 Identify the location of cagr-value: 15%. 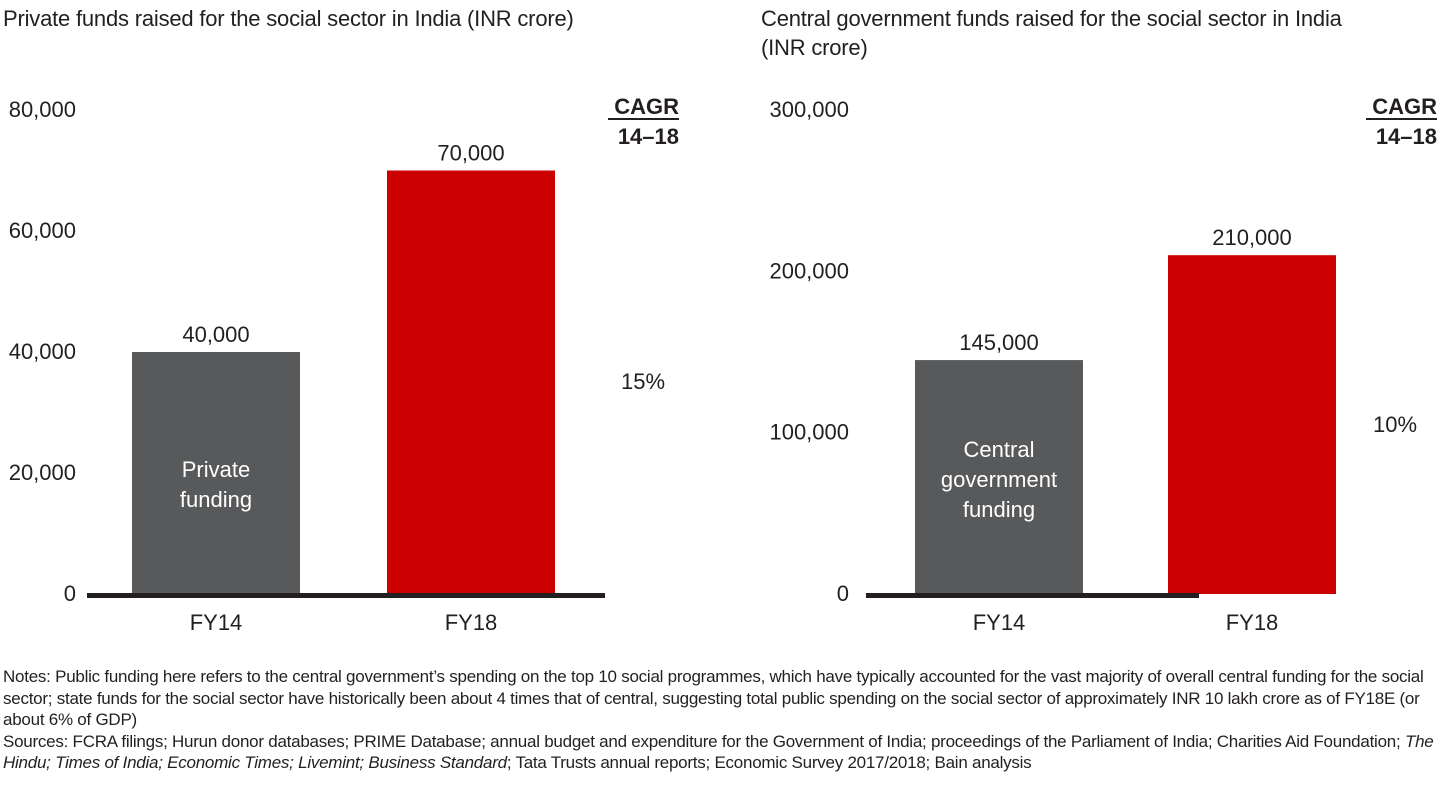
(643, 381).